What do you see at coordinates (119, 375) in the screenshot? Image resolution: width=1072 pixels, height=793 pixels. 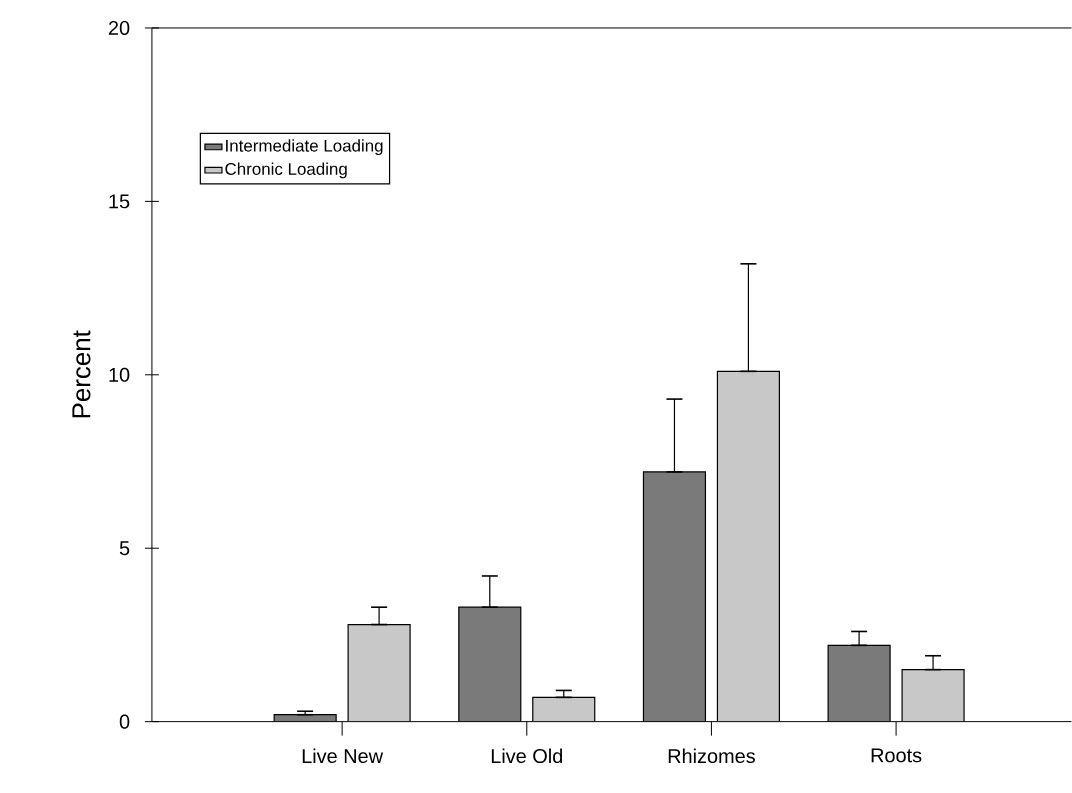 I see `y-tick-label: 10` at bounding box center [119, 375].